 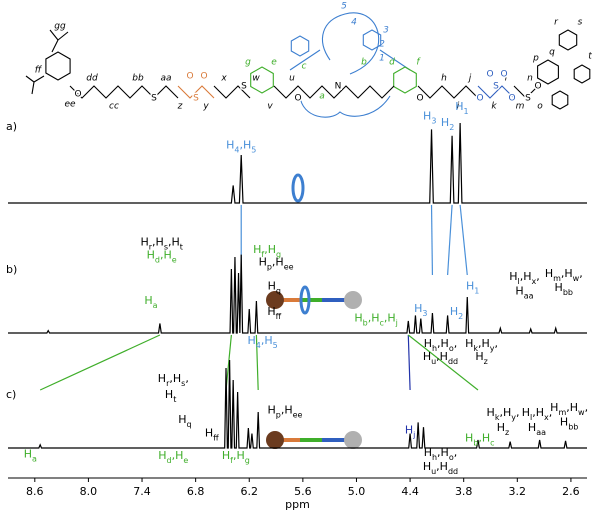 I want to click on structure-label: aa, so click(x=165, y=79).